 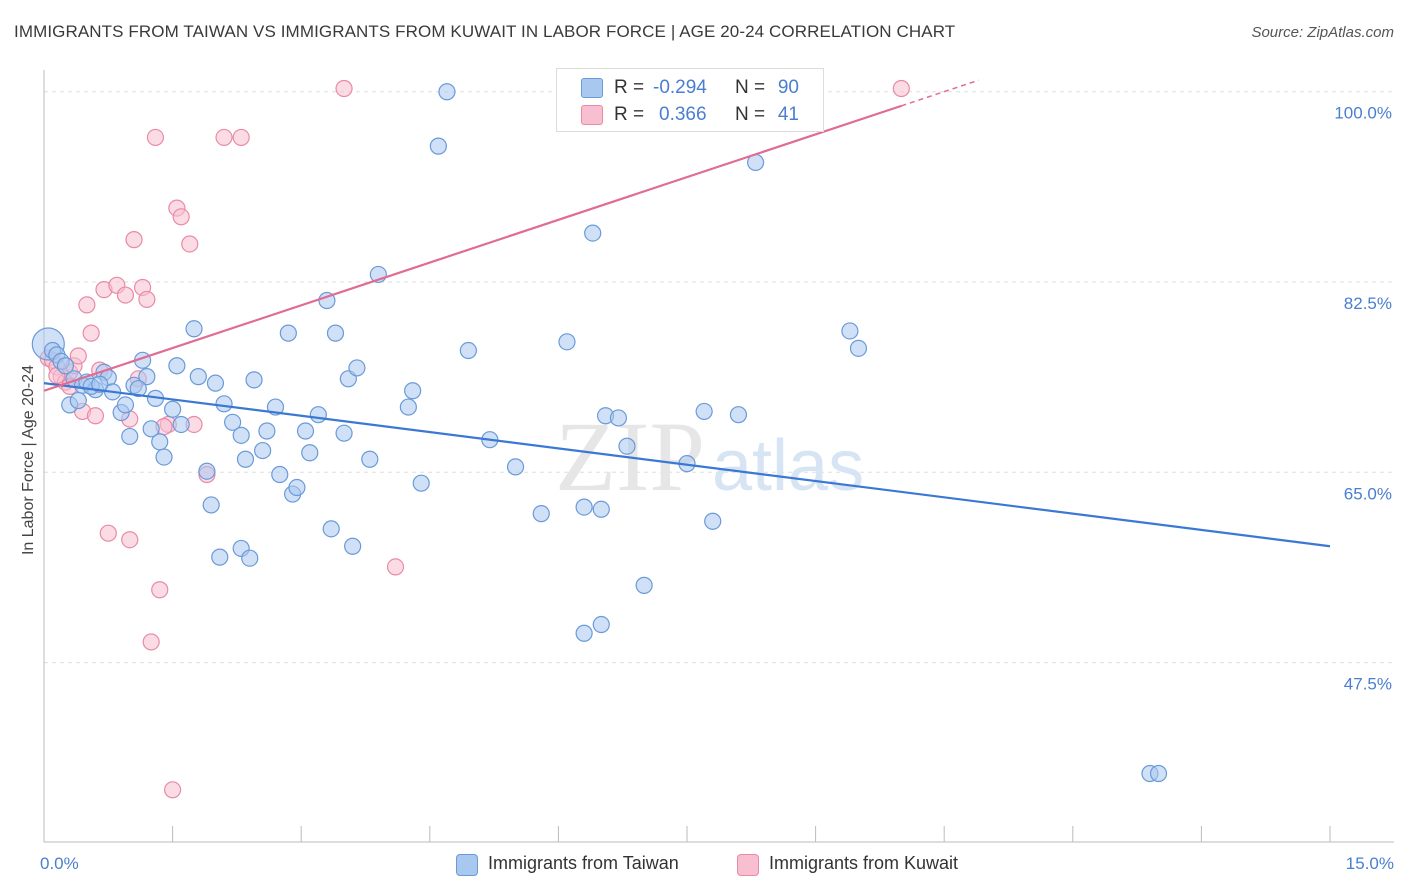 I want to click on y-tick-label: 100.0%, so click(x=1363, y=113).